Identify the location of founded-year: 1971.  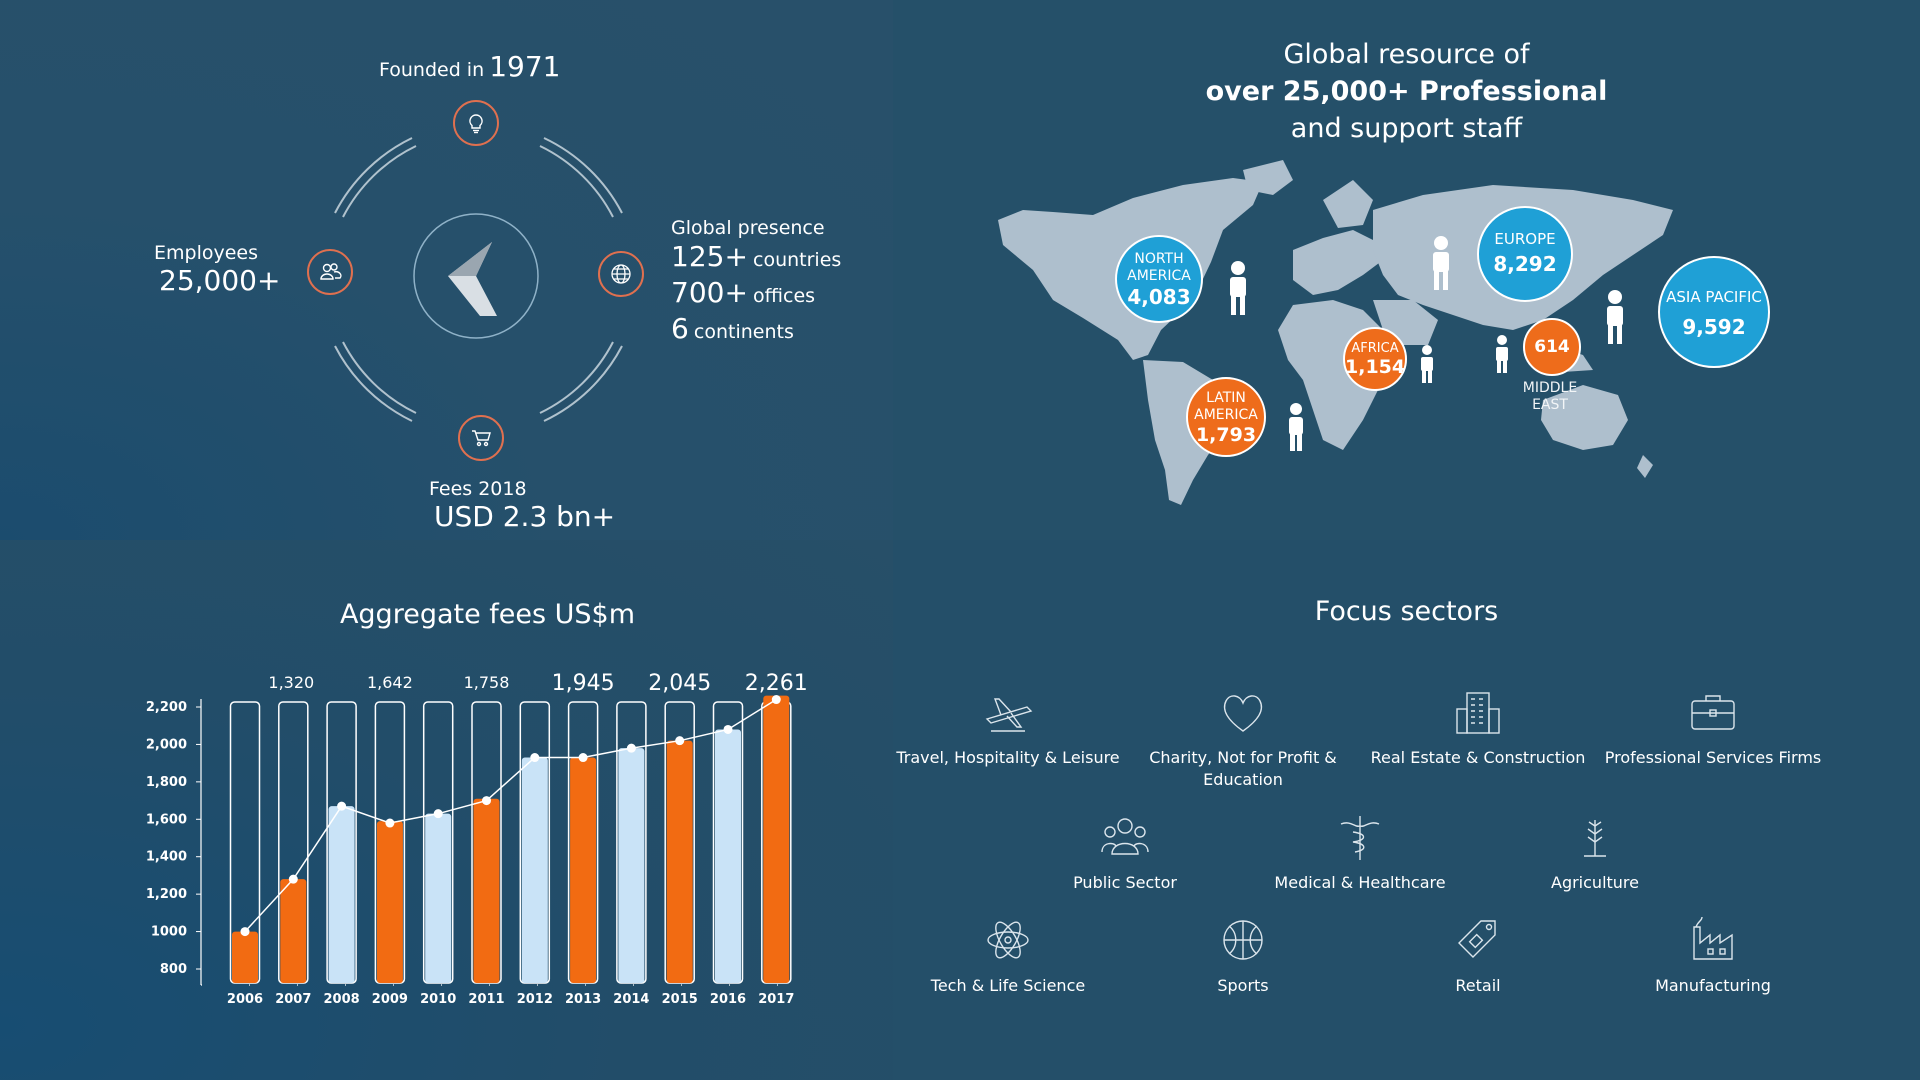
(525, 66).